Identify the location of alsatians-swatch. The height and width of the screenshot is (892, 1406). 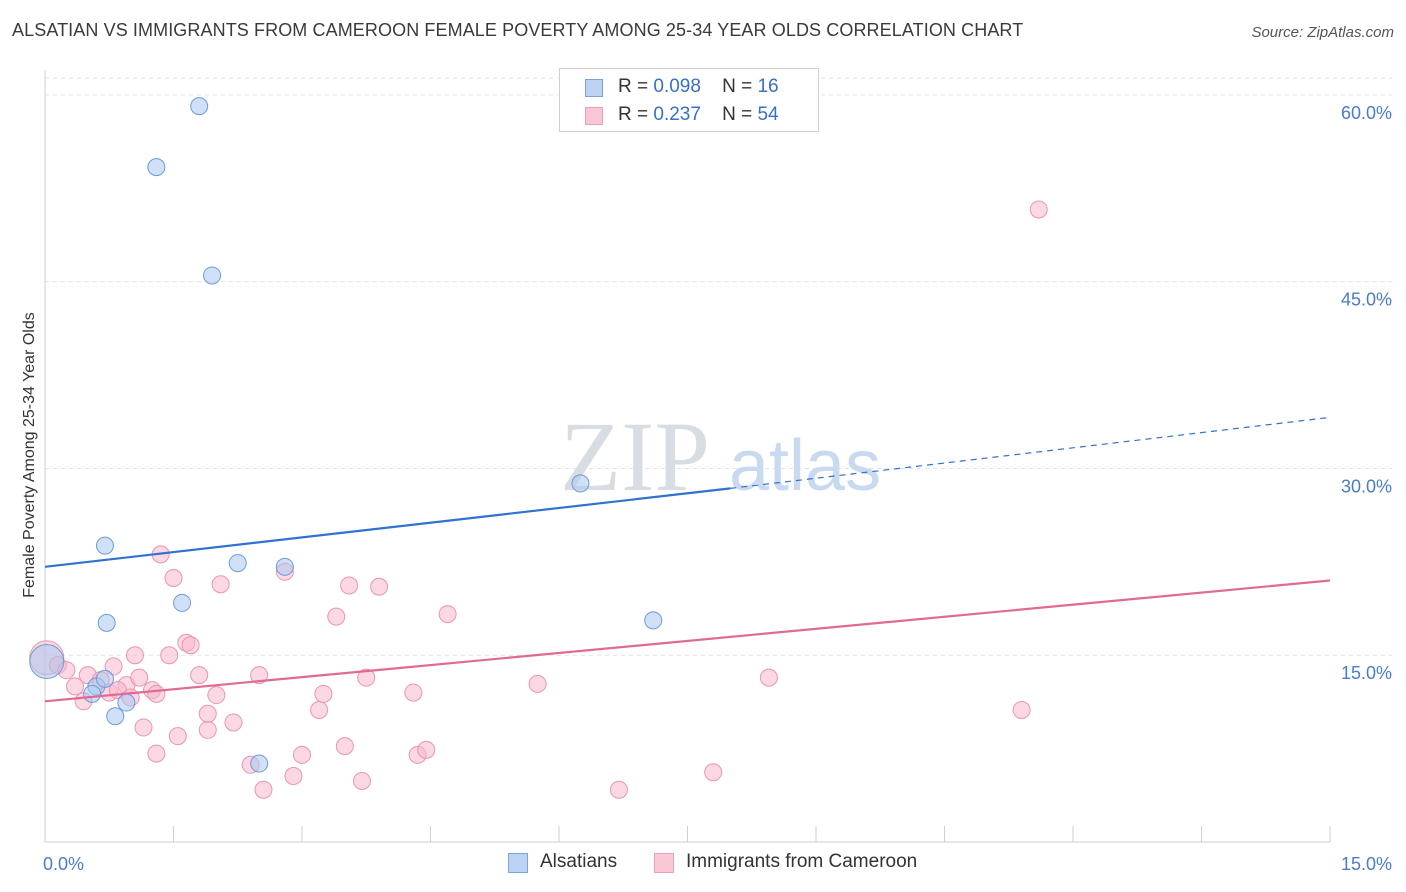
(594, 88).